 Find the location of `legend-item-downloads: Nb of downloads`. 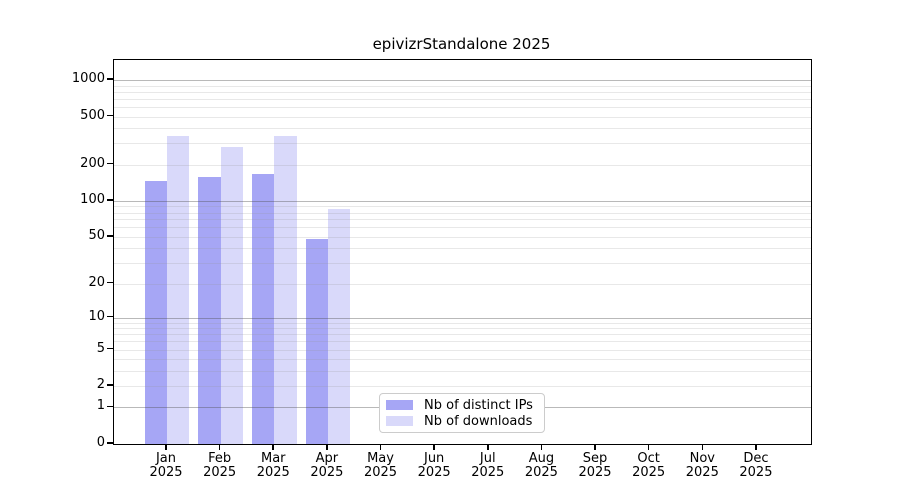

legend-item-downloads: Nb of downloads is located at coordinates (462, 421).